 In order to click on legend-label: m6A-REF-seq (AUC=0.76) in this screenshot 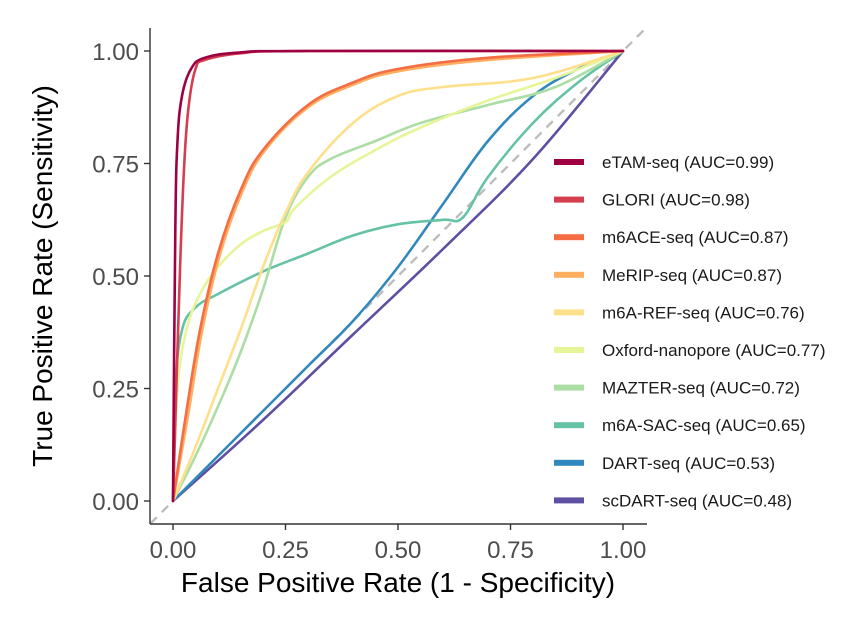, I will do `click(703, 312)`.